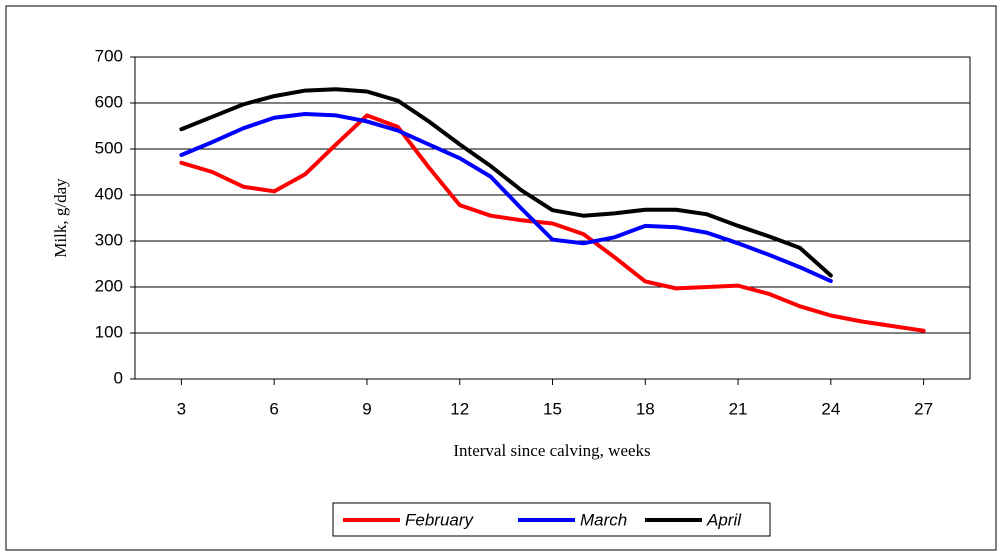 Image resolution: width=1004 pixels, height=556 pixels. What do you see at coordinates (603, 519) in the screenshot?
I see `legend-label: March` at bounding box center [603, 519].